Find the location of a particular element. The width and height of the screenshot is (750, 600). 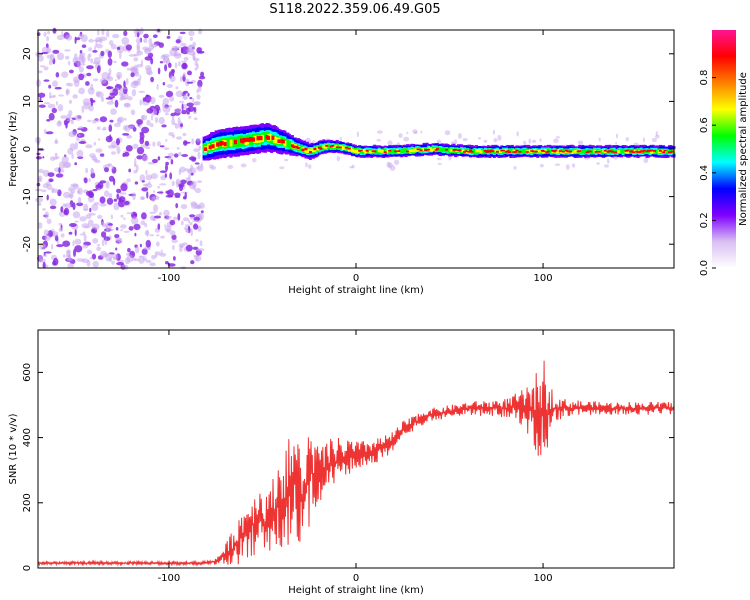

x-tick-label: 100 is located at coordinates (543, 578).